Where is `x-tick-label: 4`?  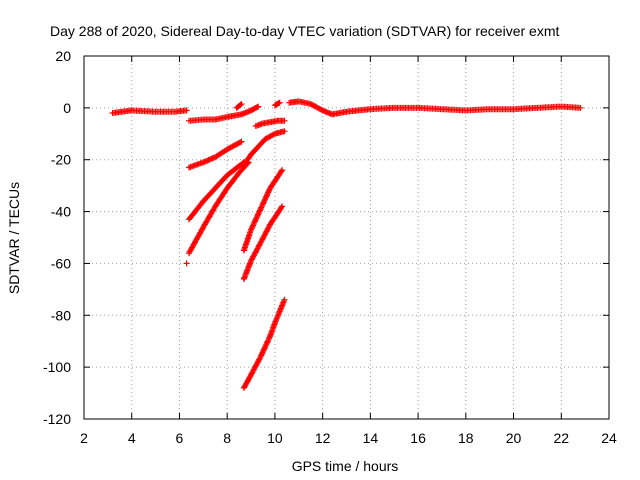 x-tick-label: 4 is located at coordinates (132, 438).